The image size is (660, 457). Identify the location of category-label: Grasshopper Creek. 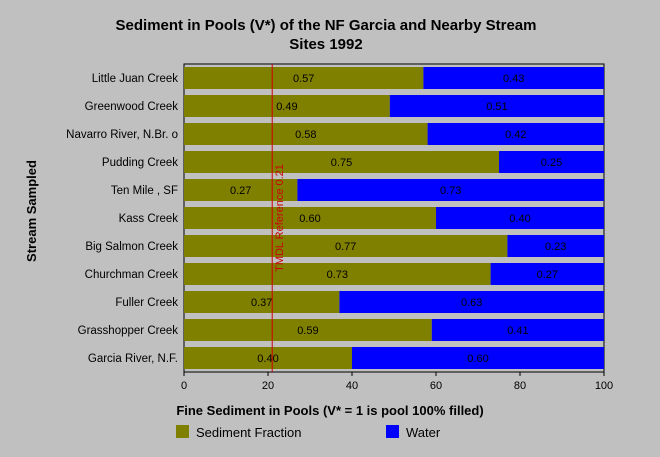
(128, 331).